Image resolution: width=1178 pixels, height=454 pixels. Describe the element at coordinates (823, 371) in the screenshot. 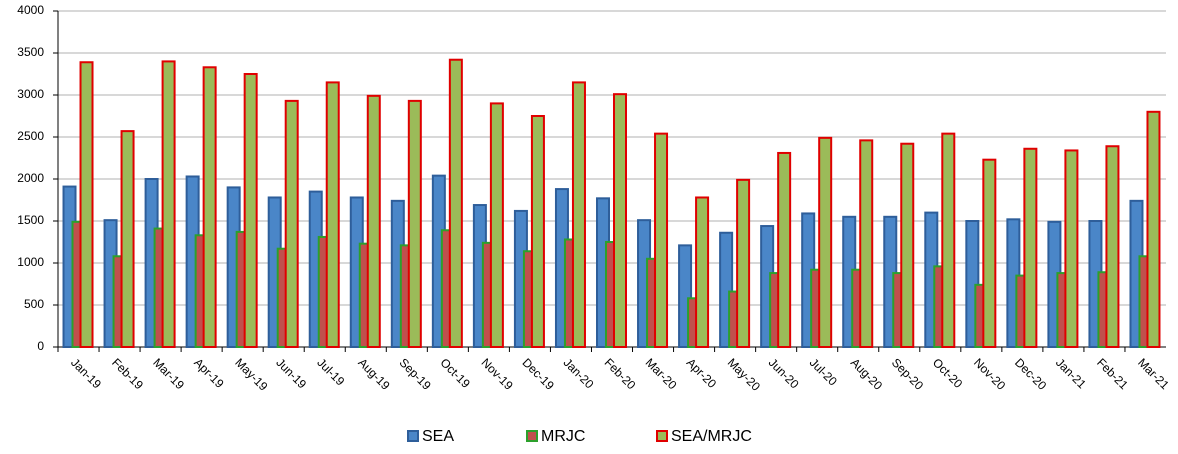

I see `x-tick-label: Jul-20` at that location.